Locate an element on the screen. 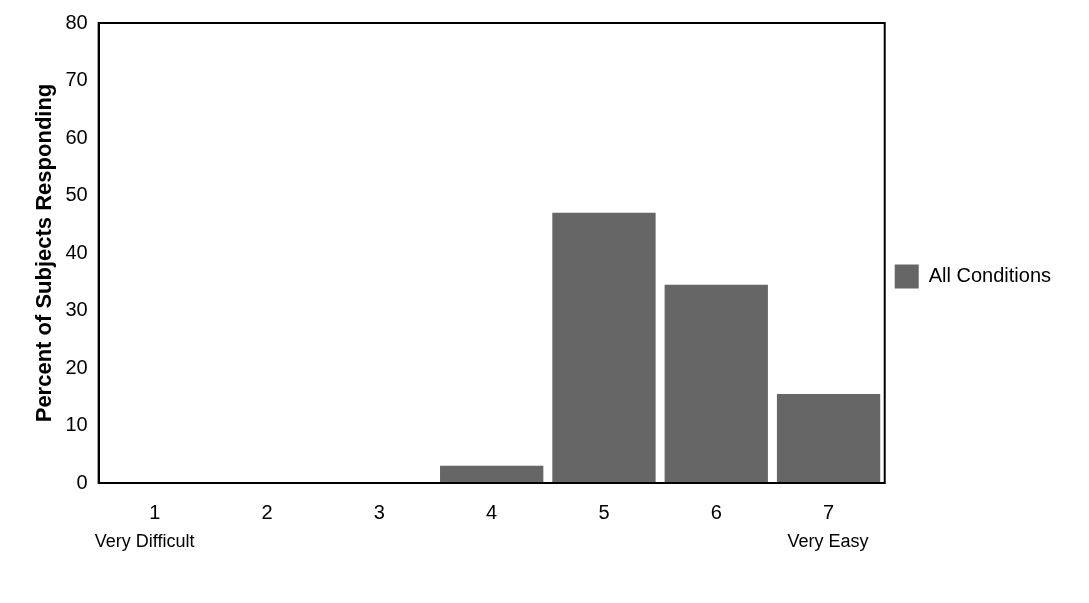 The width and height of the screenshot is (1089, 603). x-tick-label: 3 is located at coordinates (379, 511).